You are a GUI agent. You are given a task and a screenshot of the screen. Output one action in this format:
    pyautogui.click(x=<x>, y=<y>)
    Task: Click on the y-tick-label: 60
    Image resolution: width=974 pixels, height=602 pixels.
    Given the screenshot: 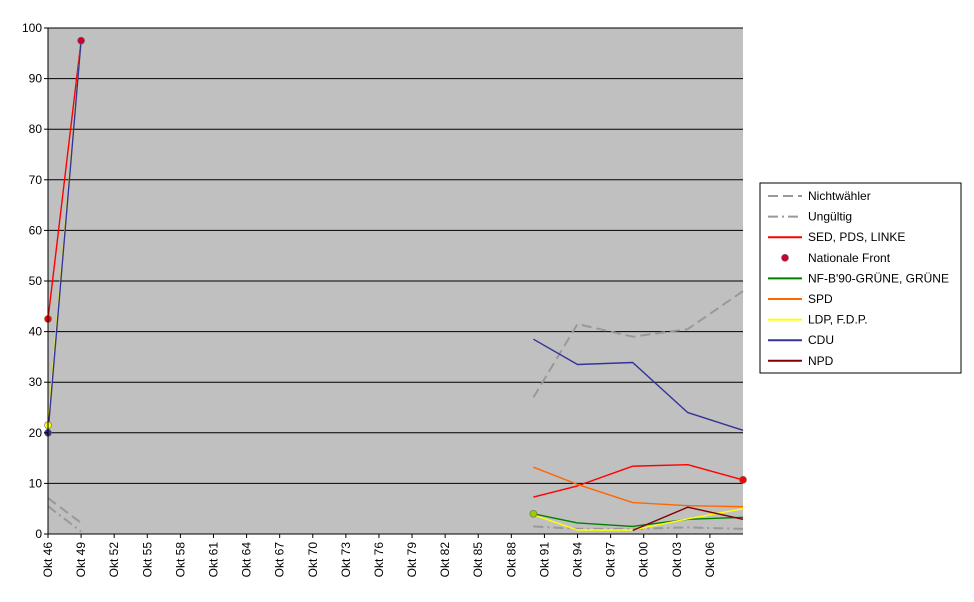 What is the action you would take?
    pyautogui.click(x=36, y=230)
    